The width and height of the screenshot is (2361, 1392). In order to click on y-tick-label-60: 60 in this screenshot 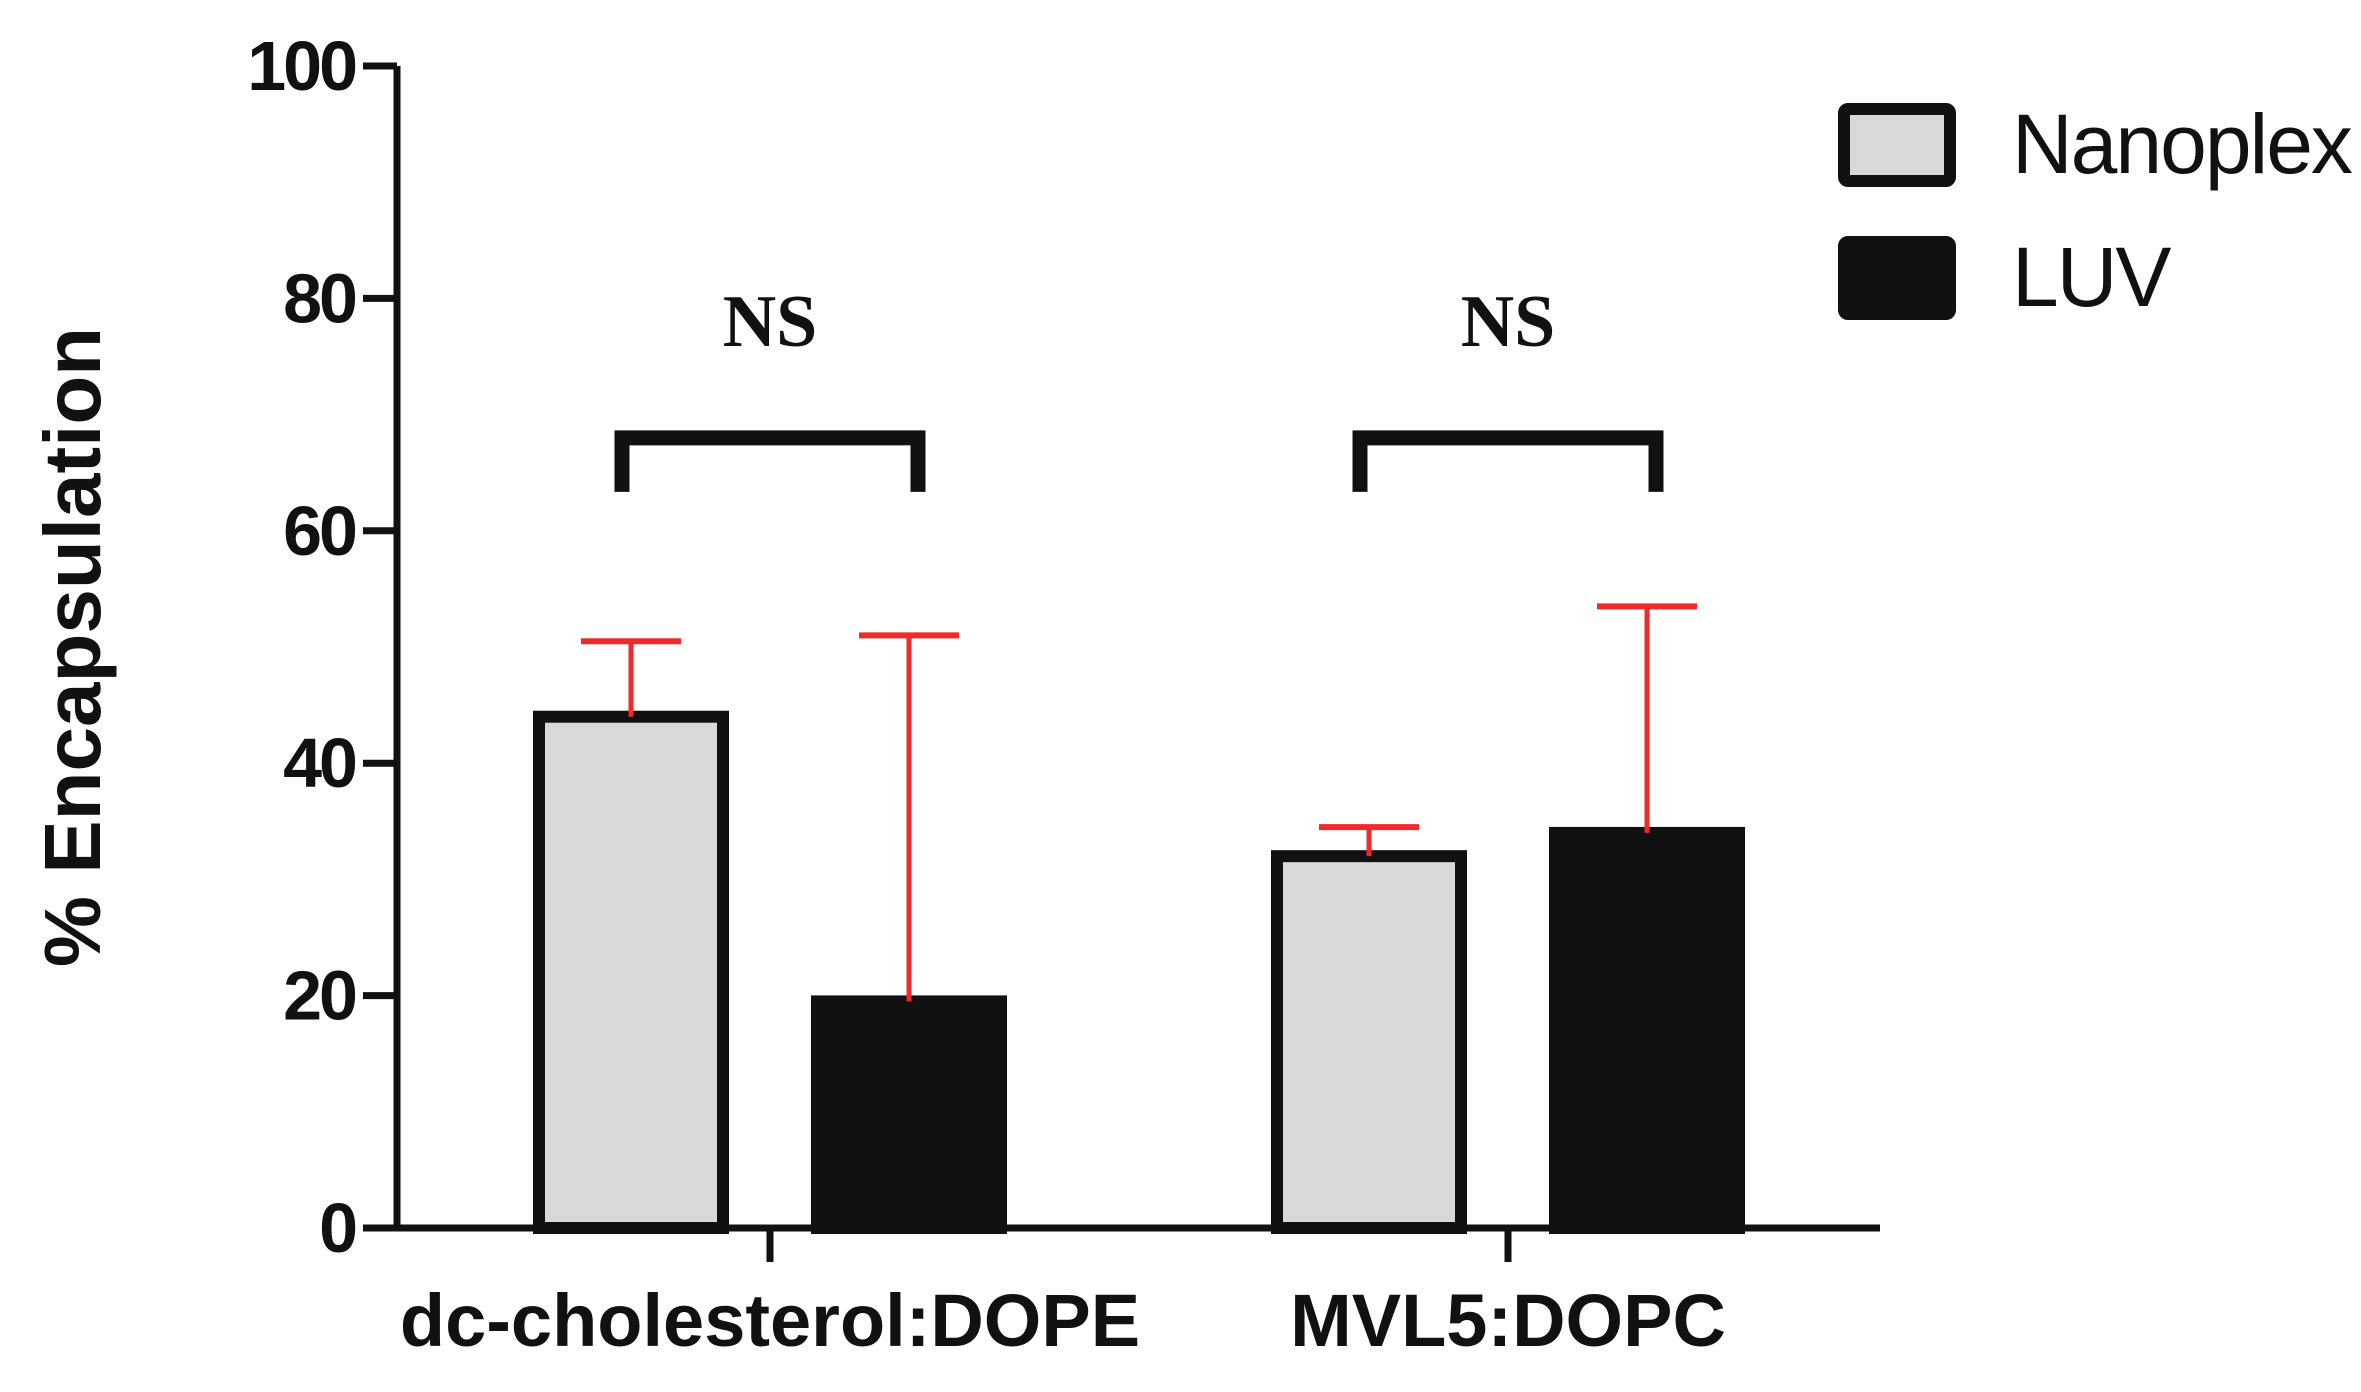, I will do `click(319, 531)`.